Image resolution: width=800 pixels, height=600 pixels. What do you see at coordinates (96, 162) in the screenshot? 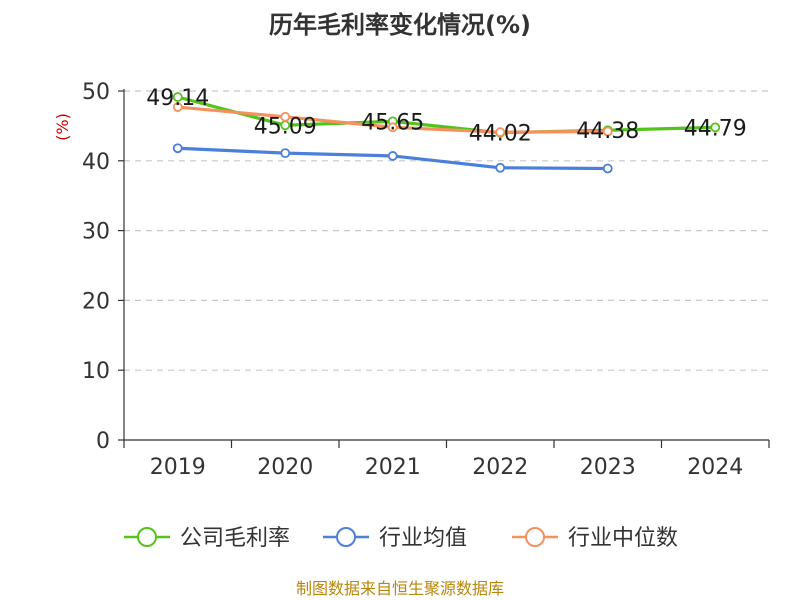
I see `y-tick-label: 40` at bounding box center [96, 162].